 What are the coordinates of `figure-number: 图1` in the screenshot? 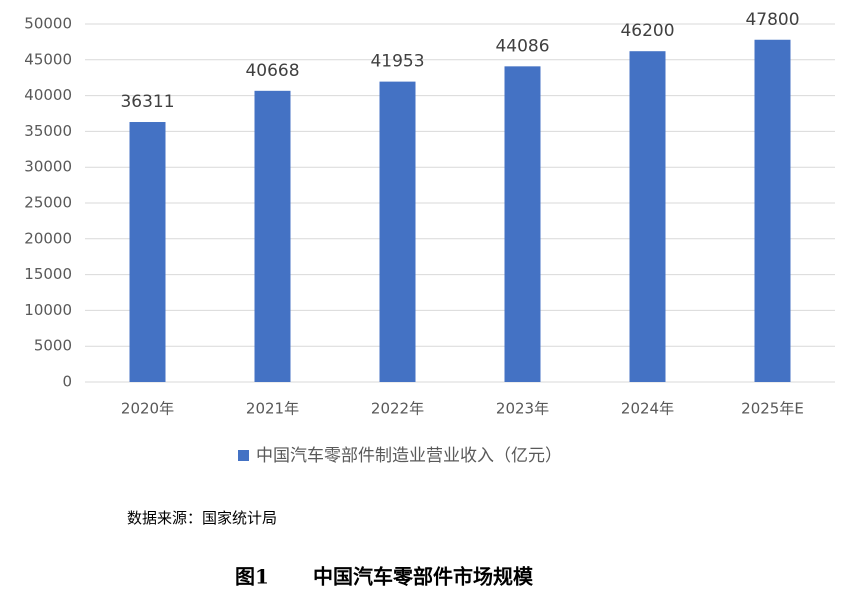 It's located at (252, 577).